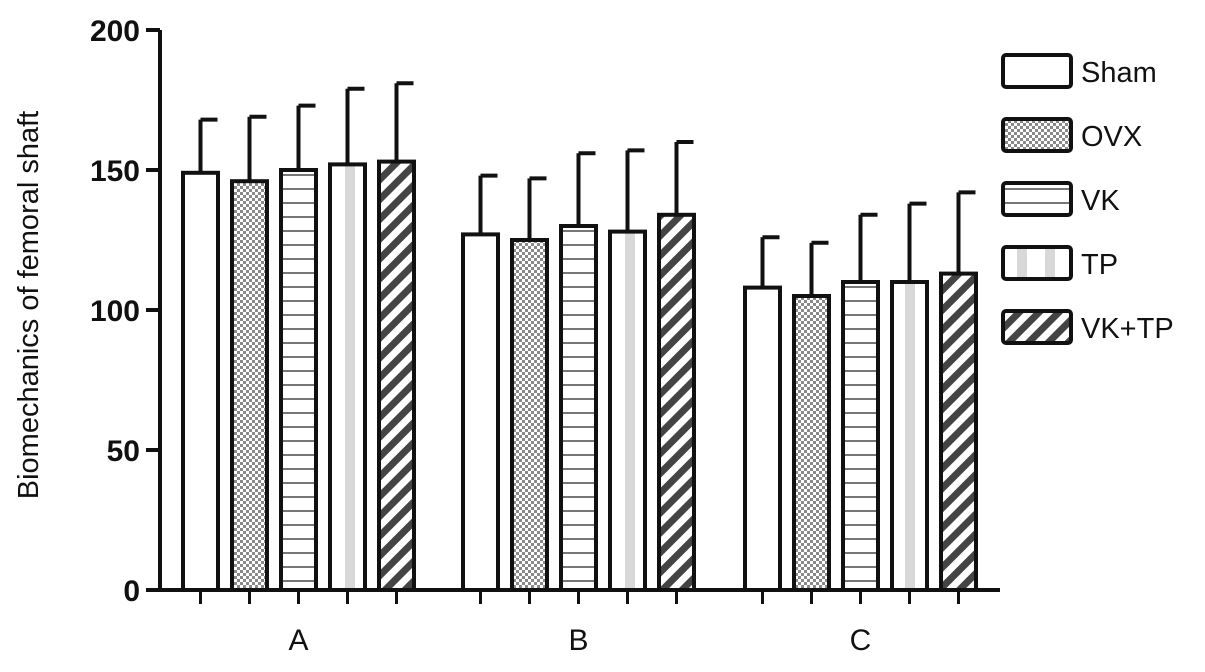 This screenshot has height=672, width=1205. I want to click on bar-tp-a, so click(347, 377).